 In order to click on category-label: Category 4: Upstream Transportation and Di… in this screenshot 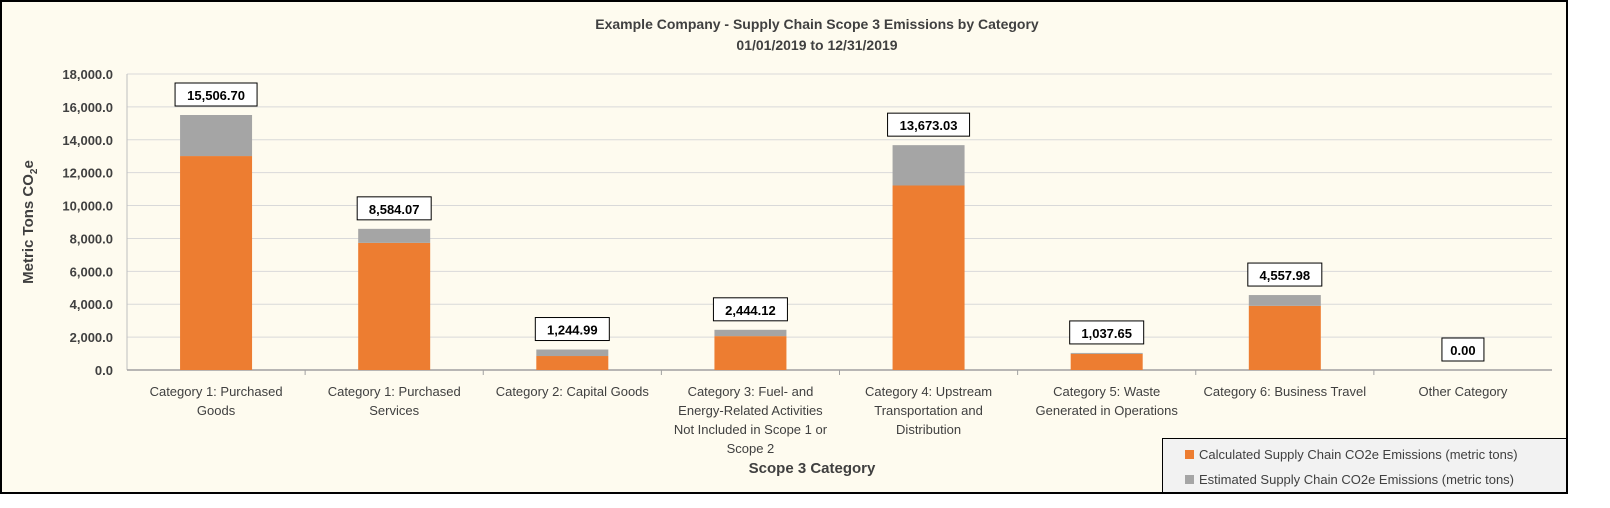, I will do `click(929, 410)`.